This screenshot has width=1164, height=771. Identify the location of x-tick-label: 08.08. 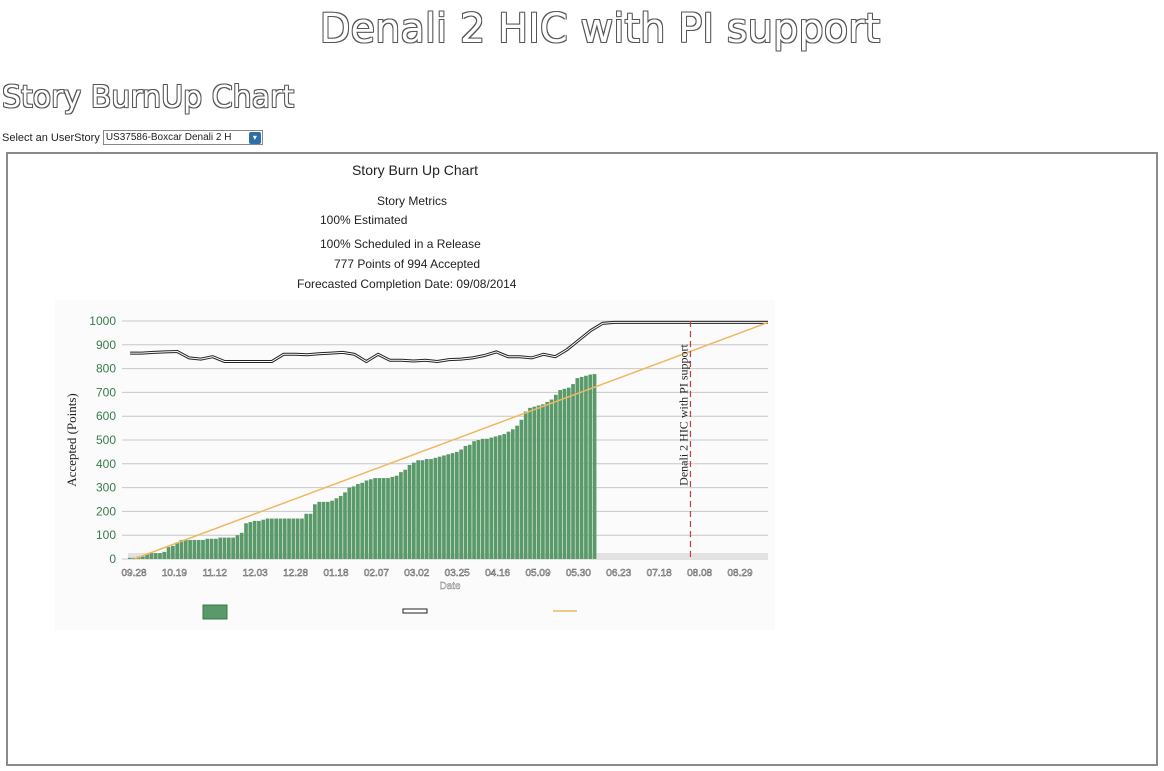
(699, 573).